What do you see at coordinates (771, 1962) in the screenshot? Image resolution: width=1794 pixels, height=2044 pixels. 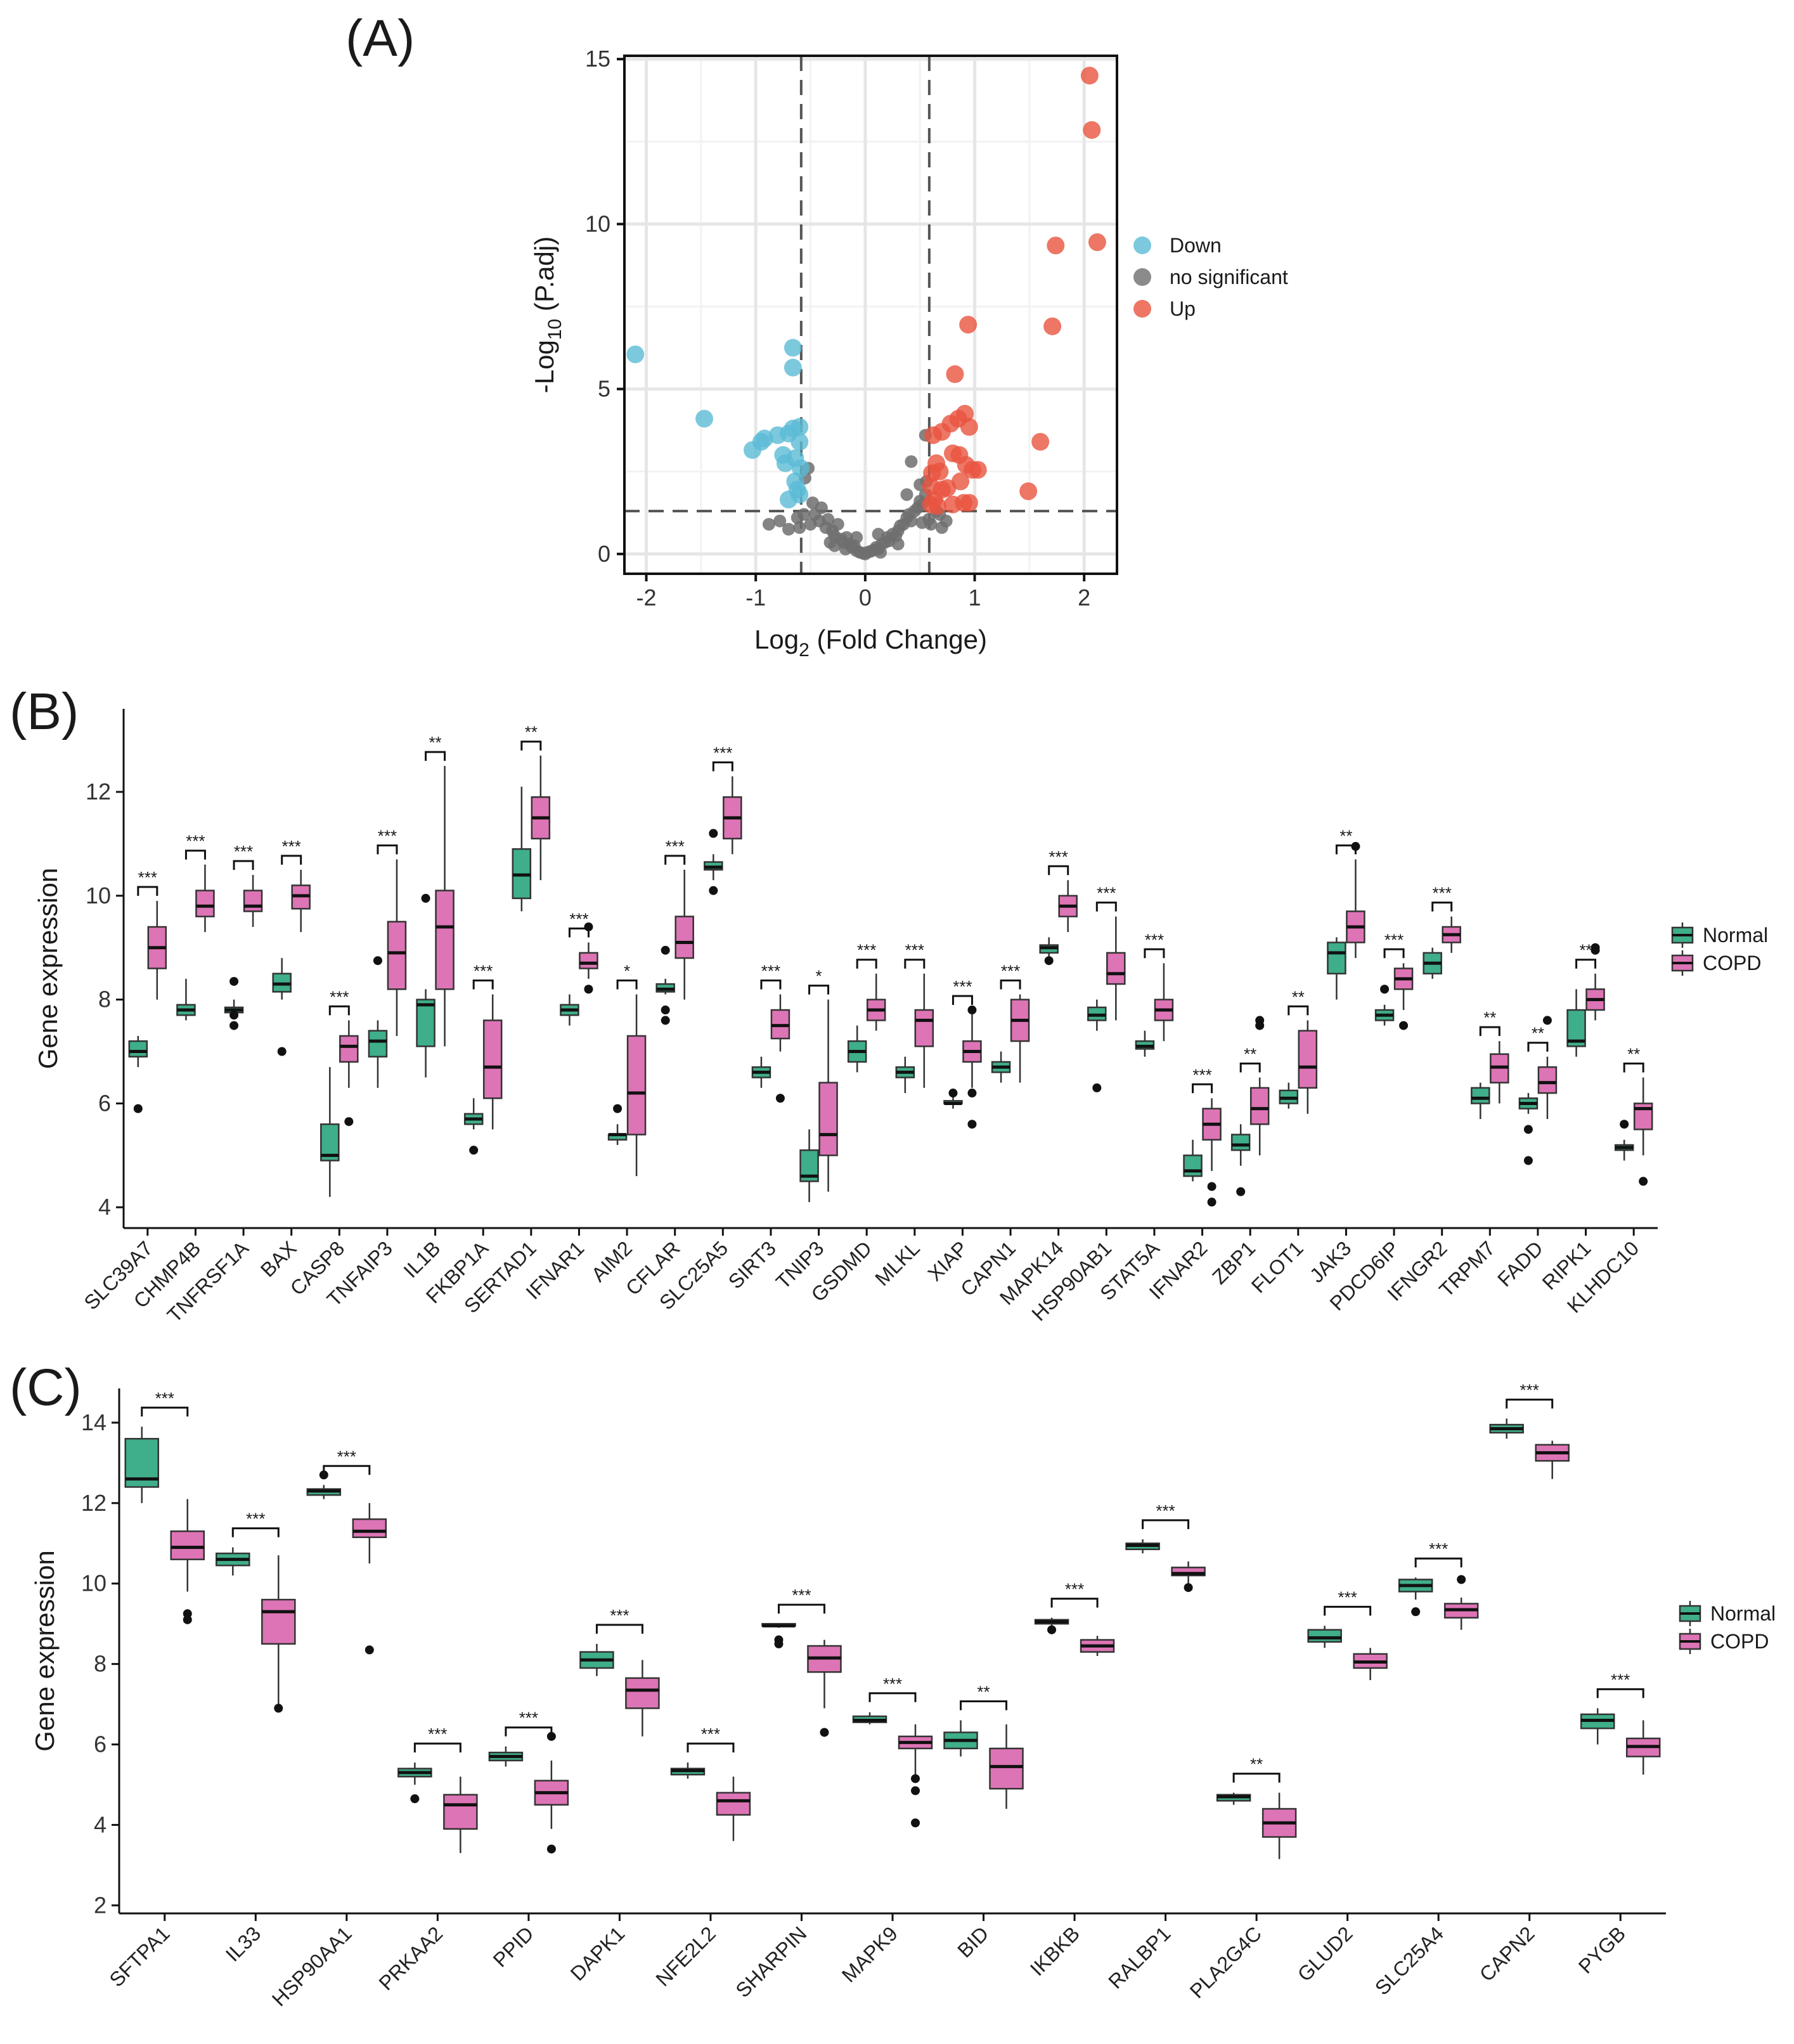 I see `x-category-label: SHARPIN` at bounding box center [771, 1962].